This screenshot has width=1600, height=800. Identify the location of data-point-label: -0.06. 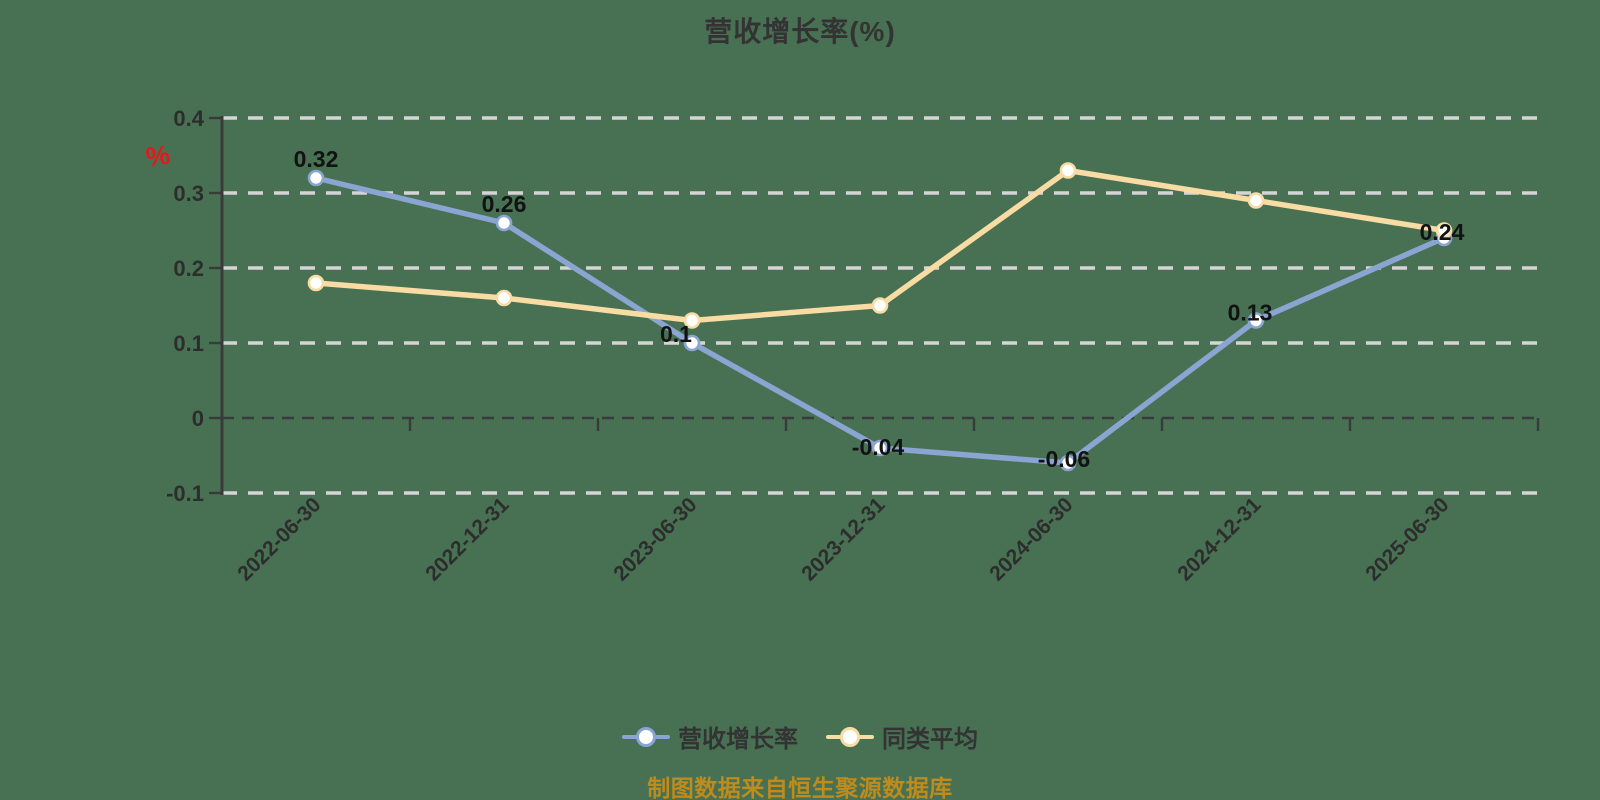
(1064, 459).